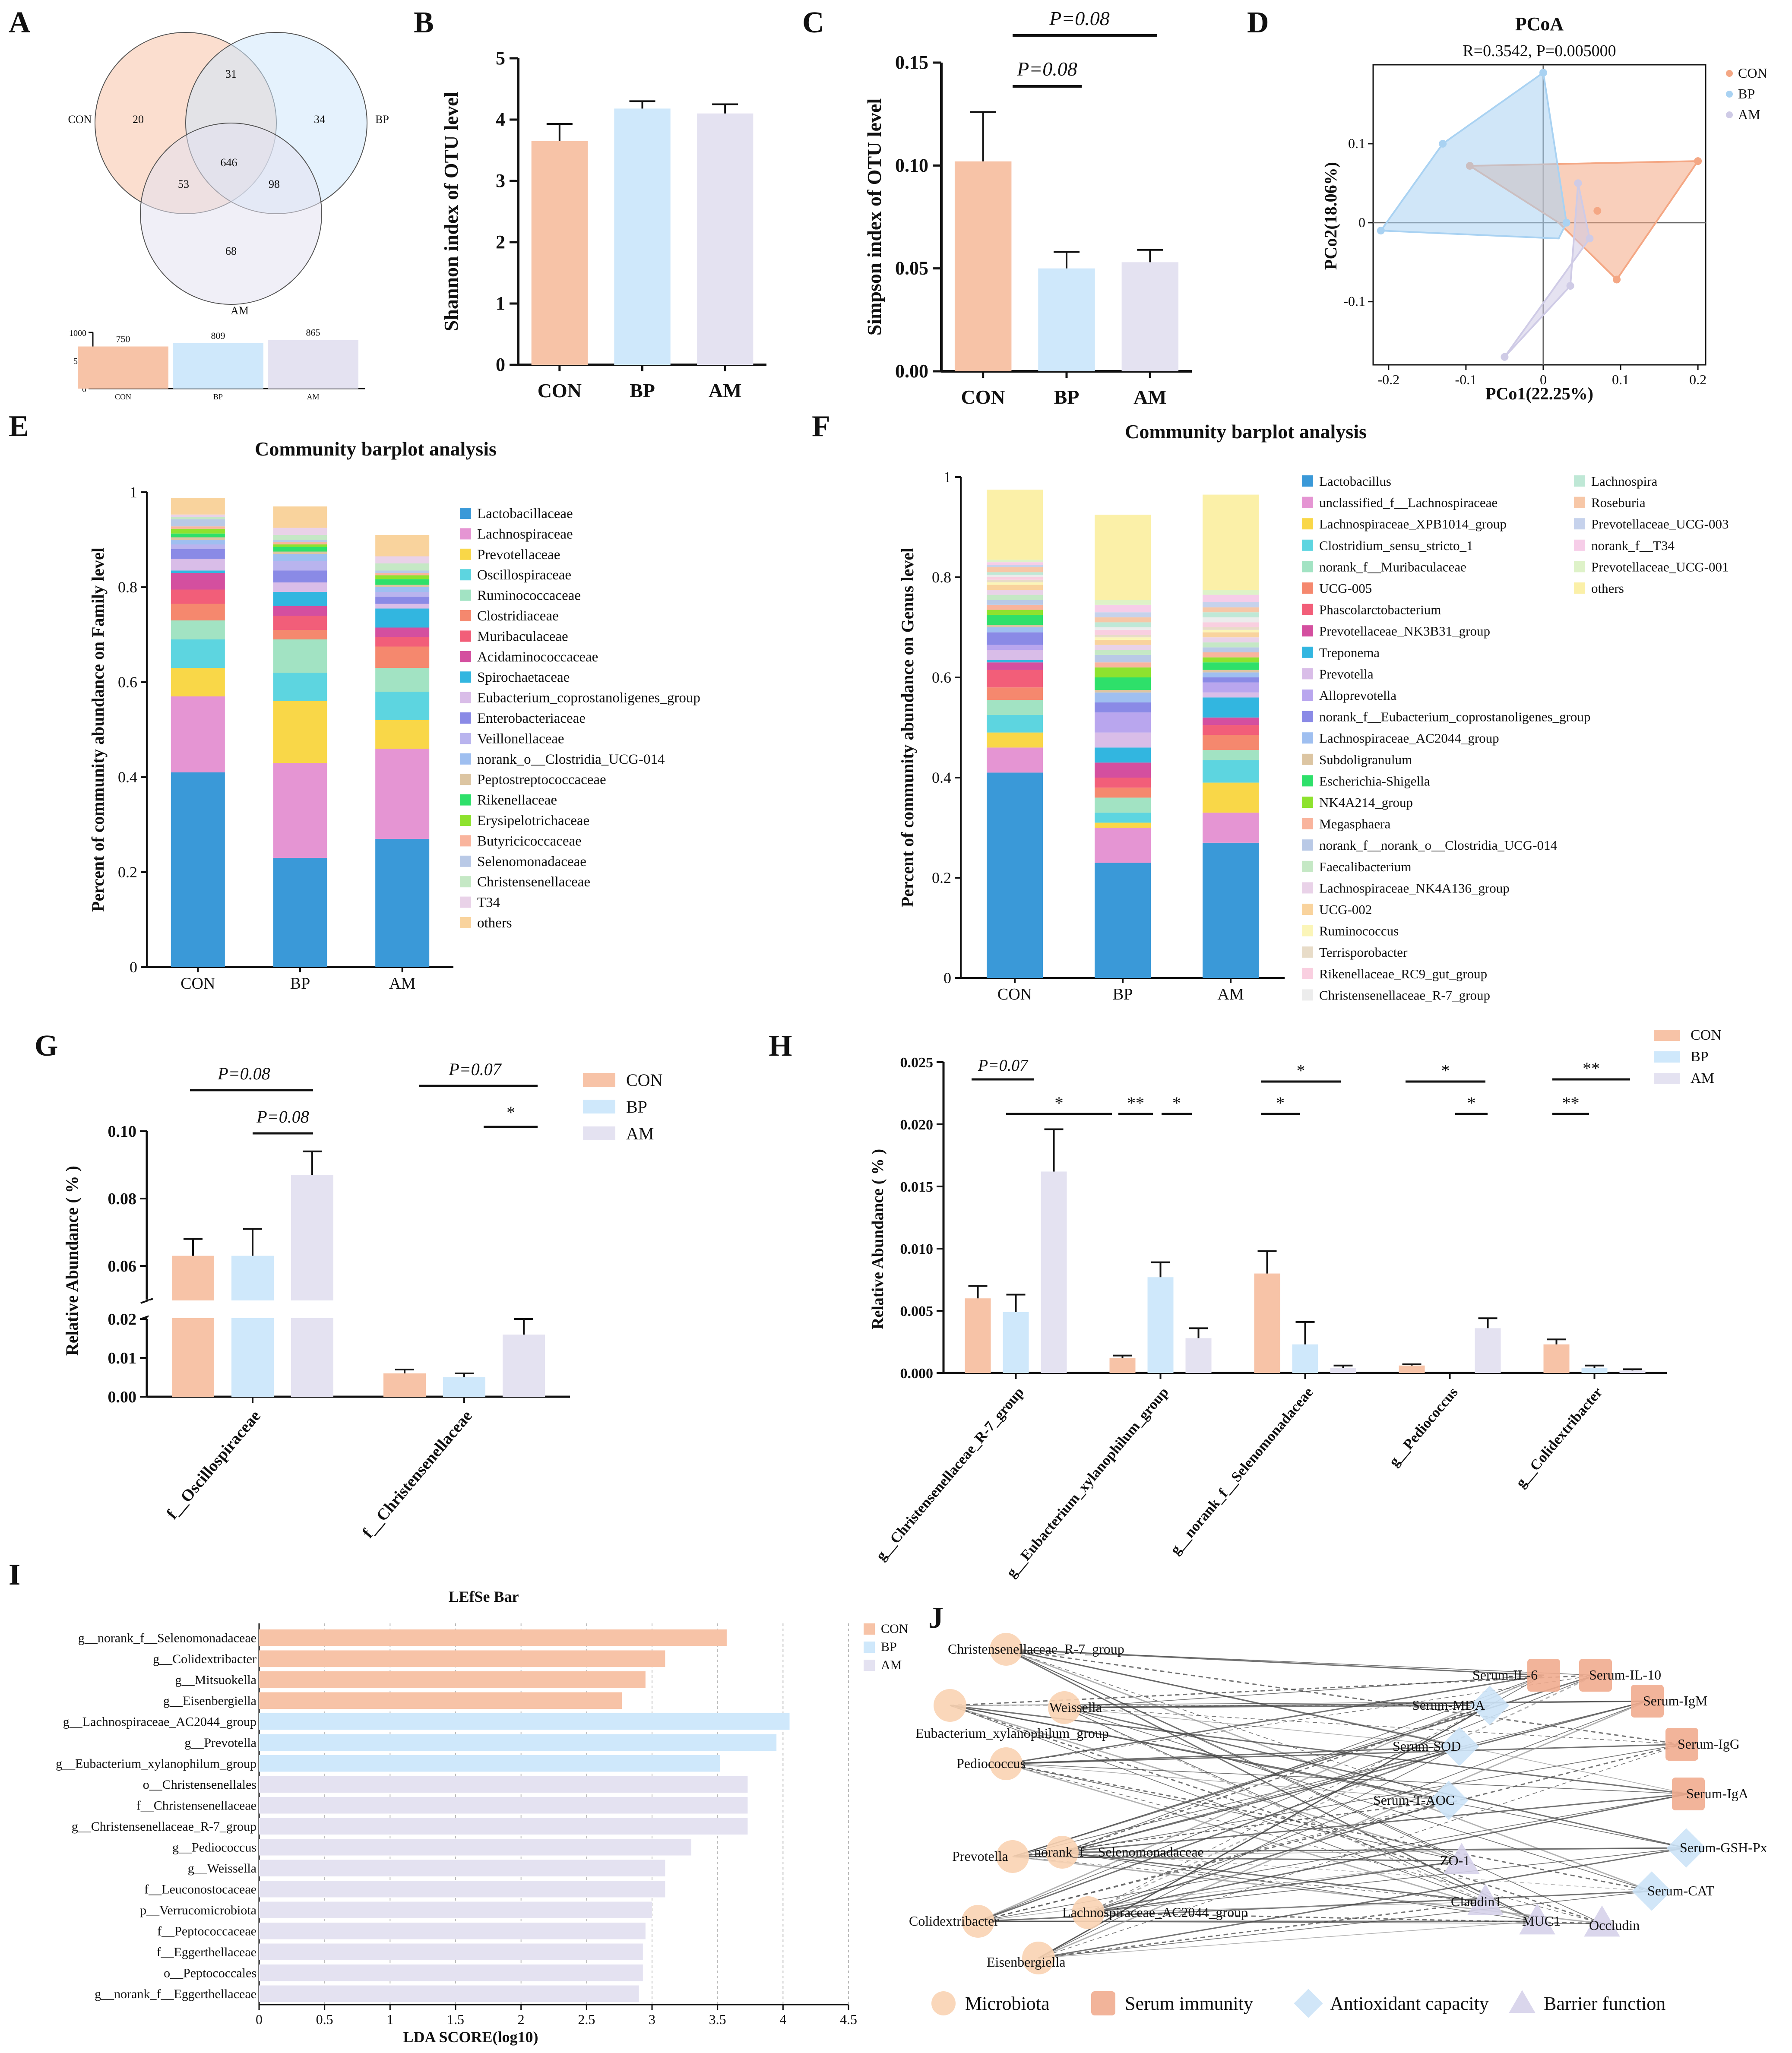 The image size is (1792, 2053). Describe the element at coordinates (198, 630) in the screenshot. I see `segment-Ruminococcaceae` at that location.